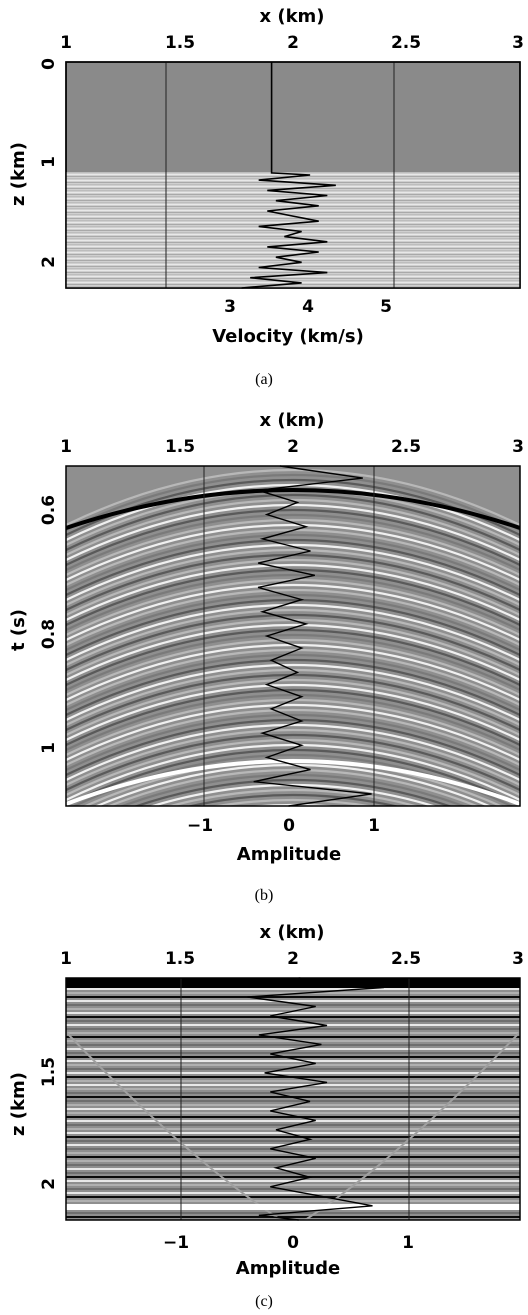 The image size is (528, 1315). What do you see at coordinates (49, 748) in the screenshot?
I see `y-tick-label-b-3: 1` at bounding box center [49, 748].